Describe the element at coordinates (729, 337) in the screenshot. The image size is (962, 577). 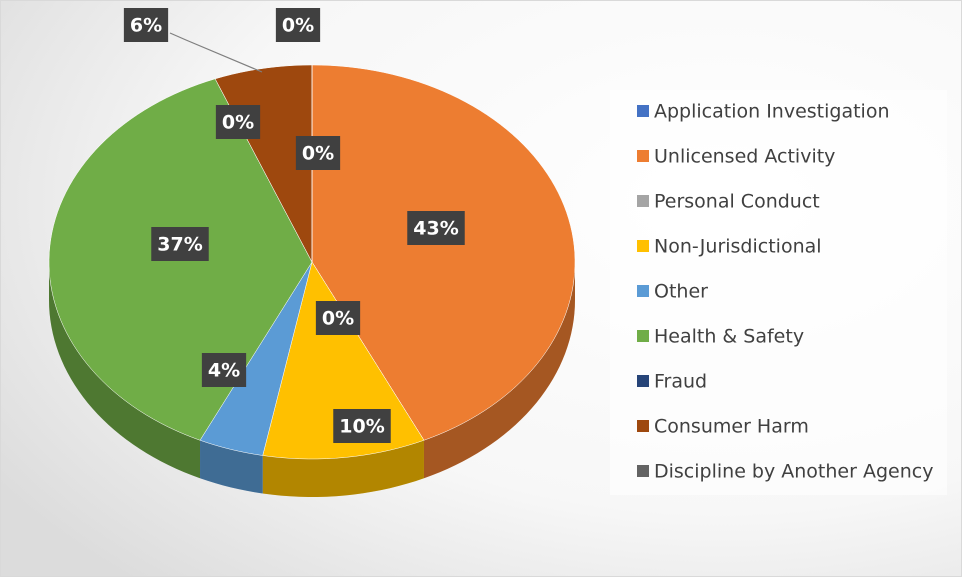
I see `legend-label: Health & Safety` at that location.